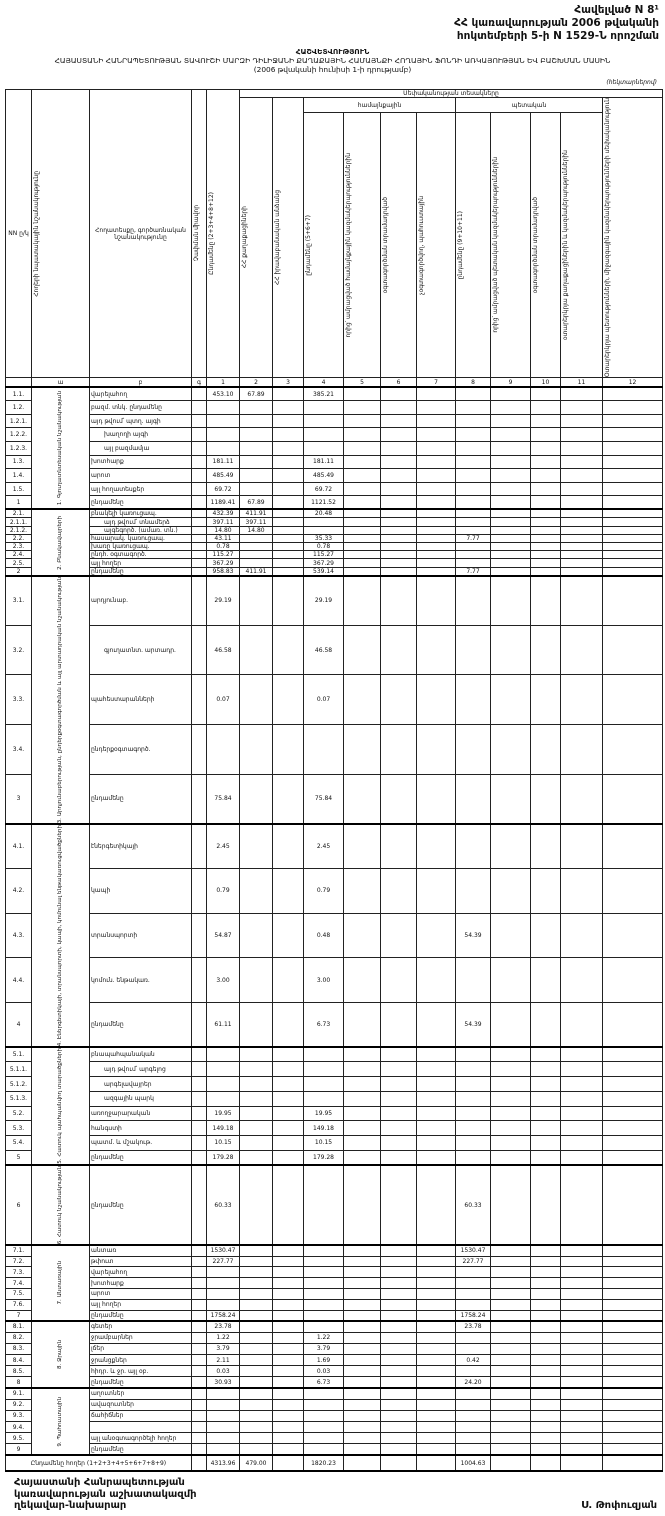  What do you see at coordinates (60, 542) in the screenshot?
I see `land-category: 2. Բնակավայրերի` at bounding box center [60, 542].